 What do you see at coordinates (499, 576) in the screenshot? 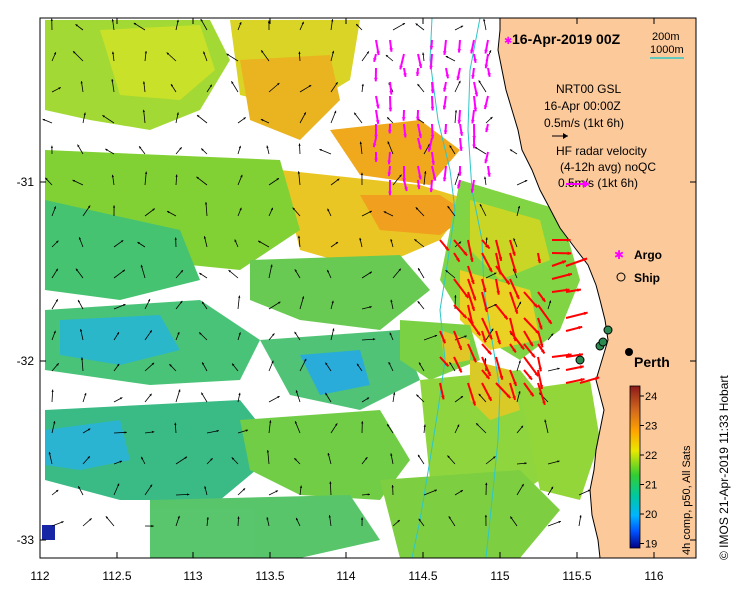
I see `x-tick-label: 115` at bounding box center [499, 576].